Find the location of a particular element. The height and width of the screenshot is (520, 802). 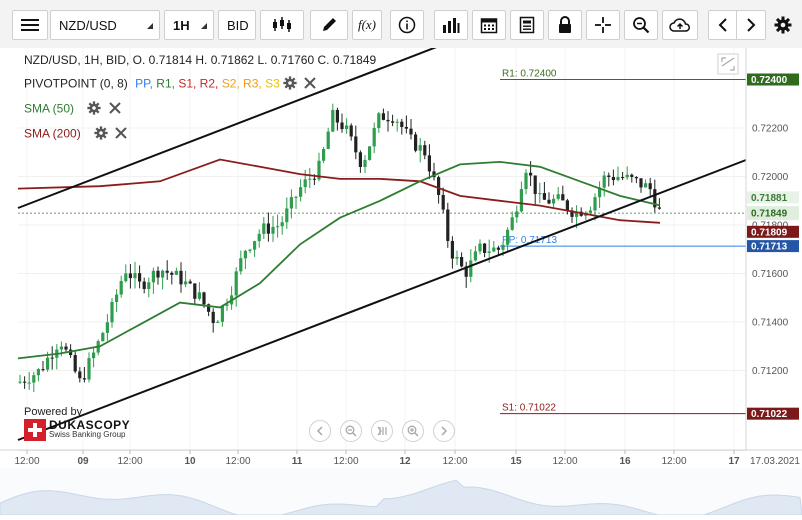

tag-sma50-text: 0.71881 is located at coordinates (769, 198).